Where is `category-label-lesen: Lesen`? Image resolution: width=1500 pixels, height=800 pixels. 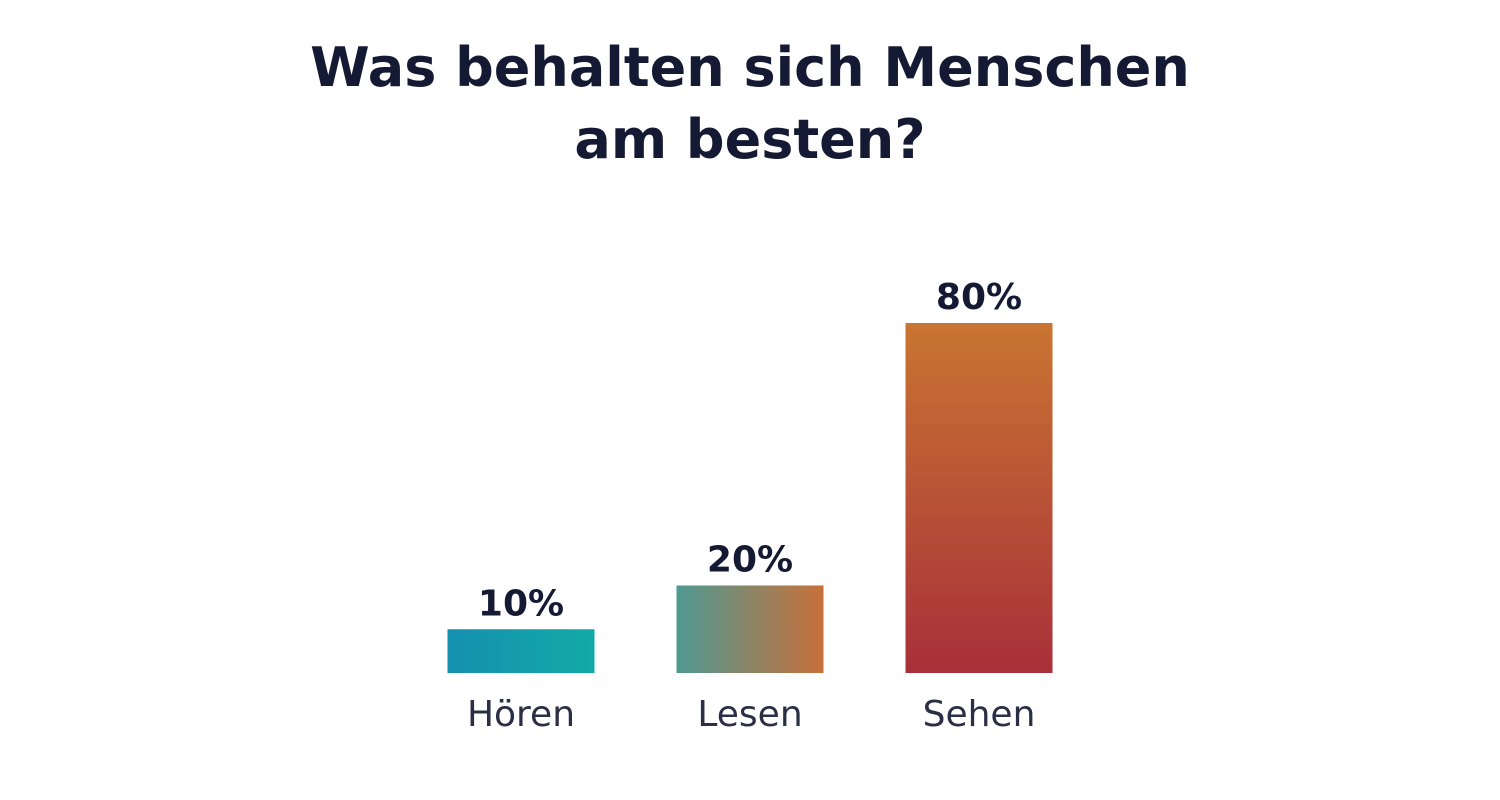 category-label-lesen: Lesen is located at coordinates (749, 714).